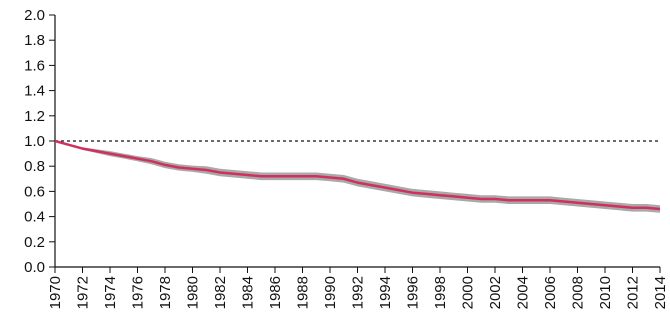 The height and width of the screenshot is (320, 670). Describe the element at coordinates (275, 292) in the screenshot. I see `x-tick-label: 1986` at that location.